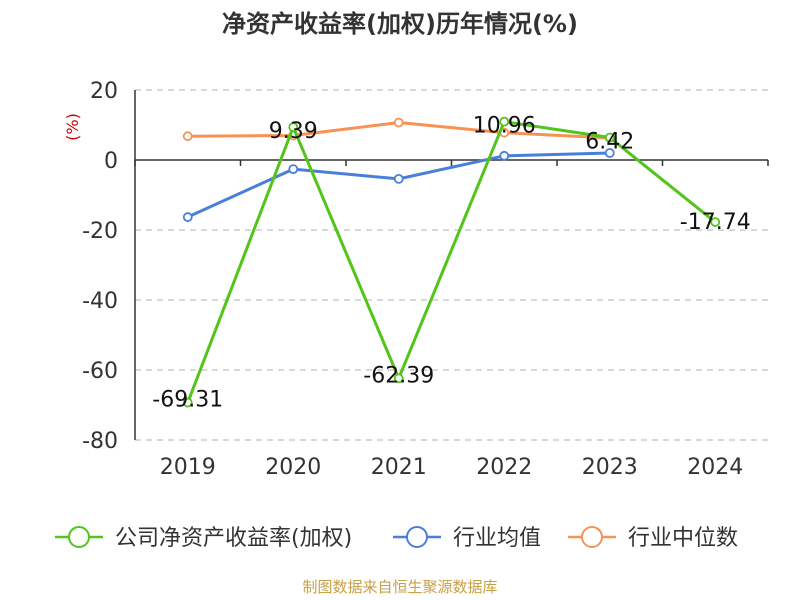  What do you see at coordinates (293, 467) in the screenshot?
I see `x-tick-label: 2020` at bounding box center [293, 467].